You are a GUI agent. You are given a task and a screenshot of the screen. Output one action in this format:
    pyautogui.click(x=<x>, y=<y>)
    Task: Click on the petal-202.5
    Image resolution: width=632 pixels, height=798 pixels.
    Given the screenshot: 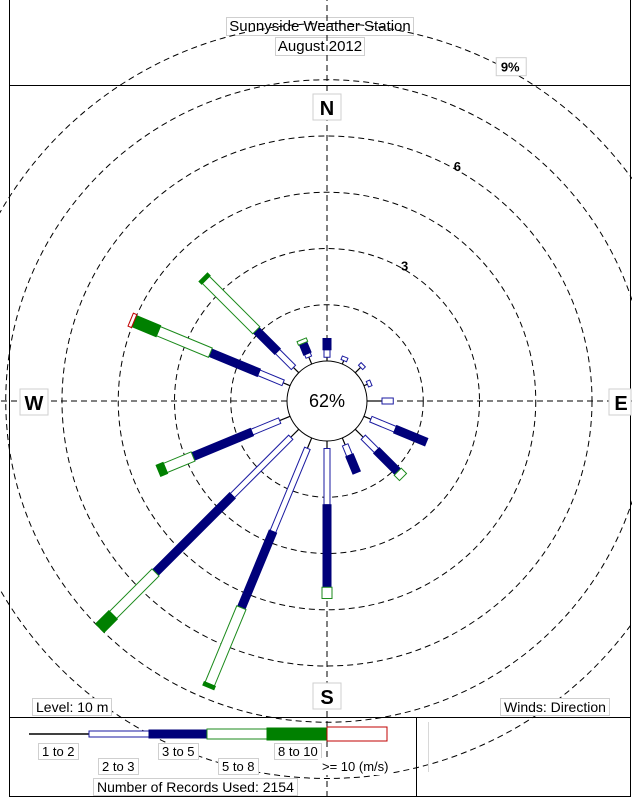 What is the action you would take?
    pyautogui.click(x=257, y=564)
    